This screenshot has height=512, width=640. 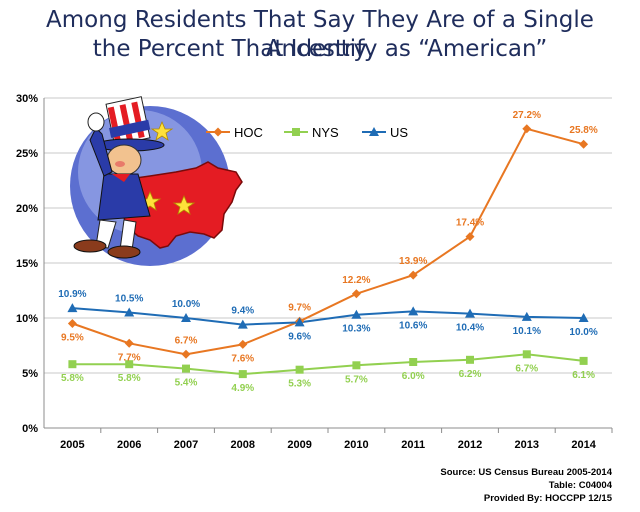 What do you see at coordinates (526, 368) in the screenshot?
I see `nys-data-label: 6.7%` at bounding box center [526, 368].